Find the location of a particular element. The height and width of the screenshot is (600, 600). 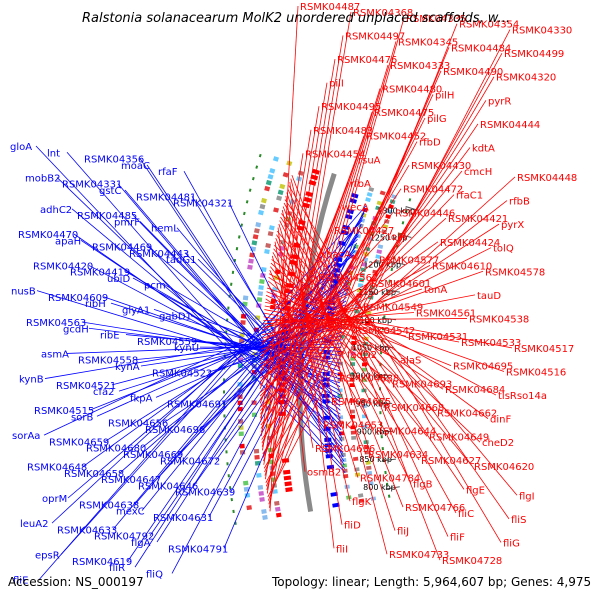

forward-gene-label: RSMK04552 is located at coordinates (332, 325).